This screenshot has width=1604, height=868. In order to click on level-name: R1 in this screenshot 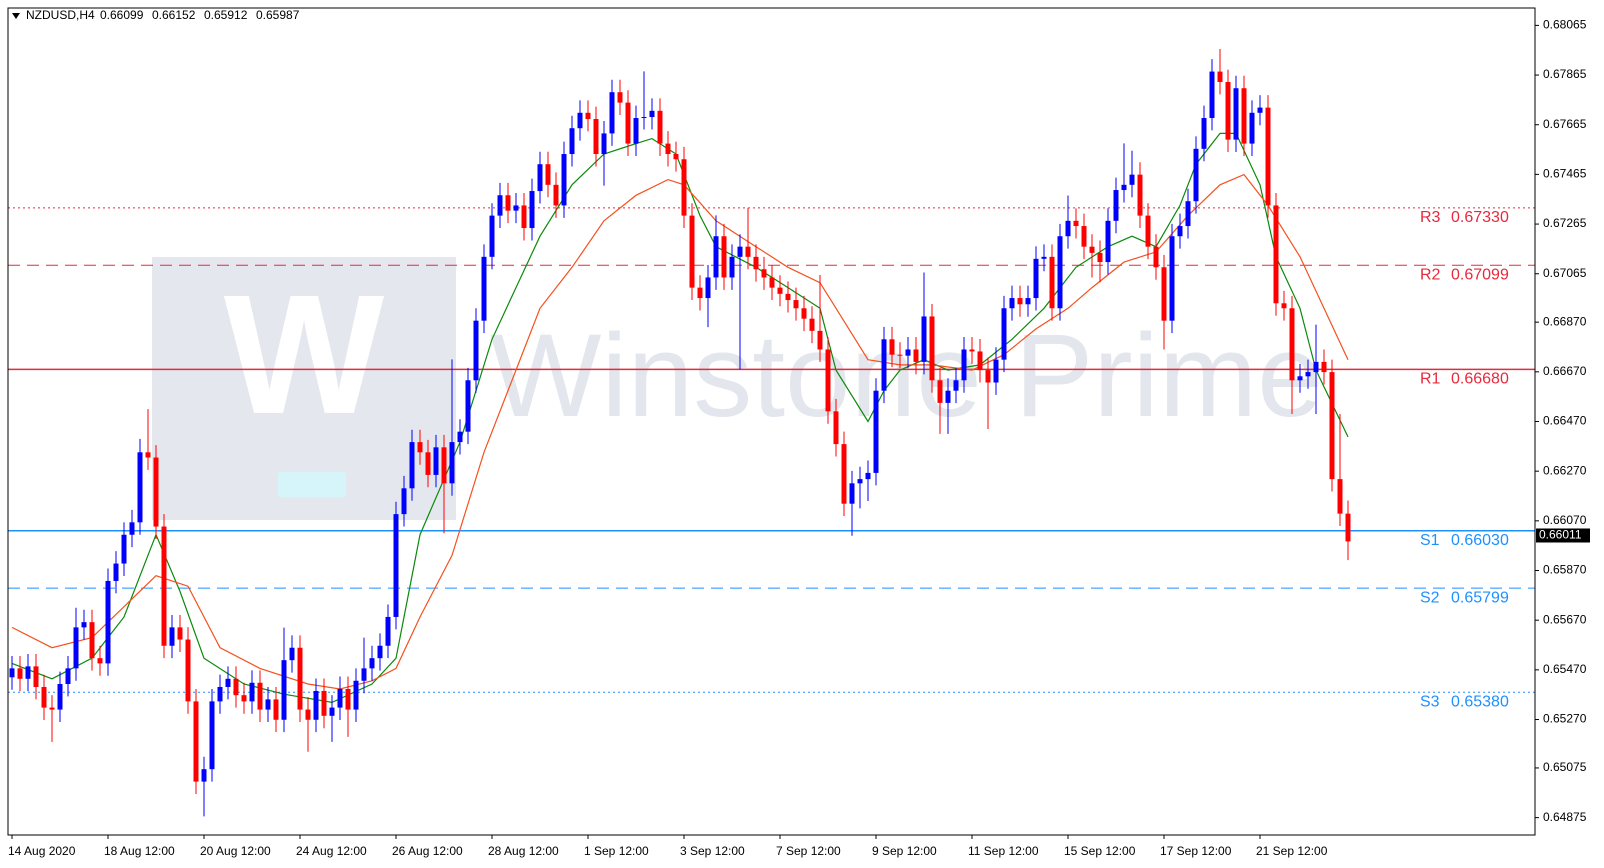, I will do `click(1430, 379)`.